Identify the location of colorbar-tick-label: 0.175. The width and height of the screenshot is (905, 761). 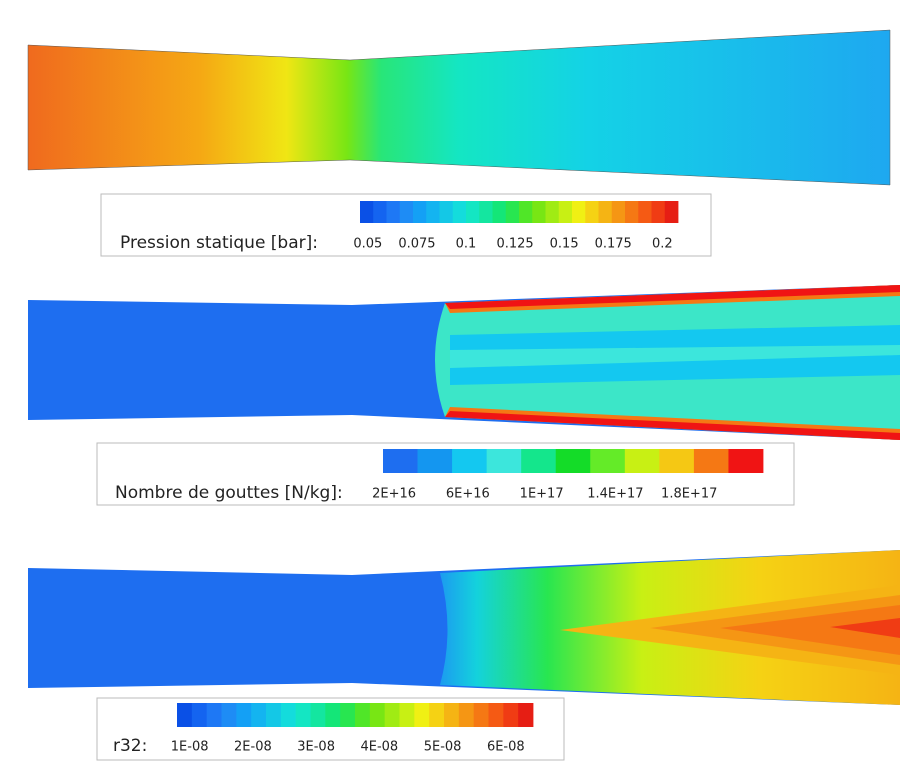
(613, 244).